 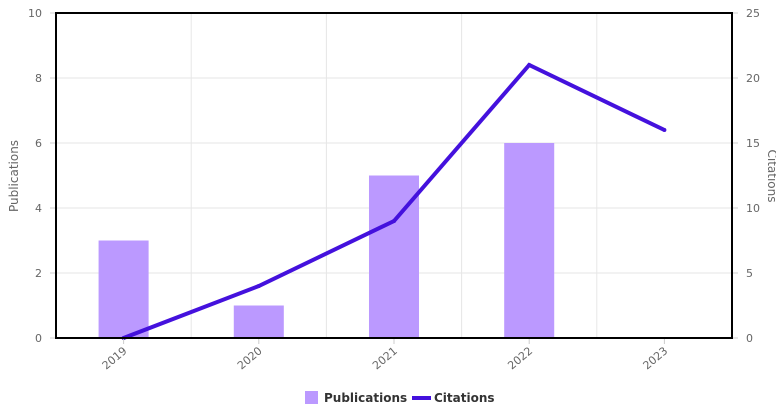 I want to click on legend-publications-label: Publications, so click(x=365, y=398).